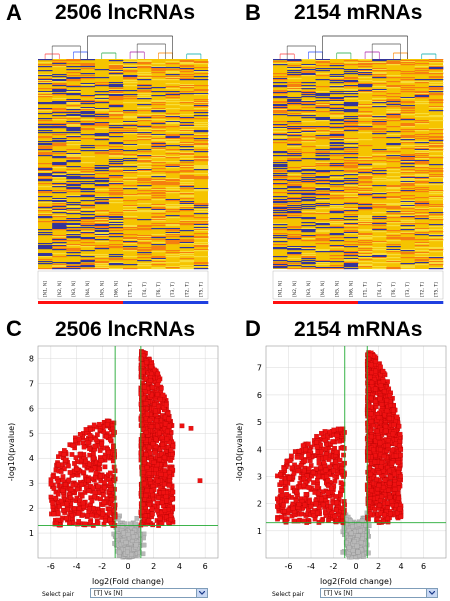 This screenshot has height=601, width=450. Describe the element at coordinates (212, 303) in the screenshot. I see `group-label: group` at that location.